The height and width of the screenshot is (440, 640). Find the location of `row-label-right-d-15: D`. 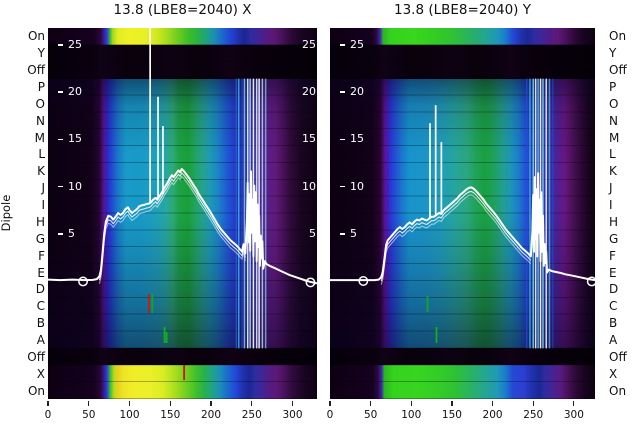

row-label-right-d-15: D is located at coordinates (614, 289).